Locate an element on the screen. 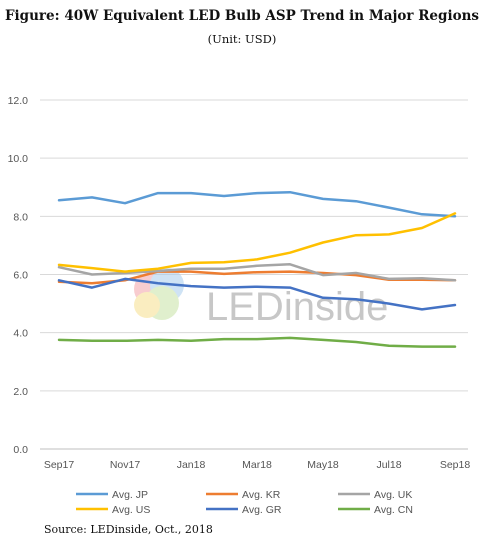 This screenshot has width=484, height=546. y-tick-label: 10.0 is located at coordinates (18, 159).